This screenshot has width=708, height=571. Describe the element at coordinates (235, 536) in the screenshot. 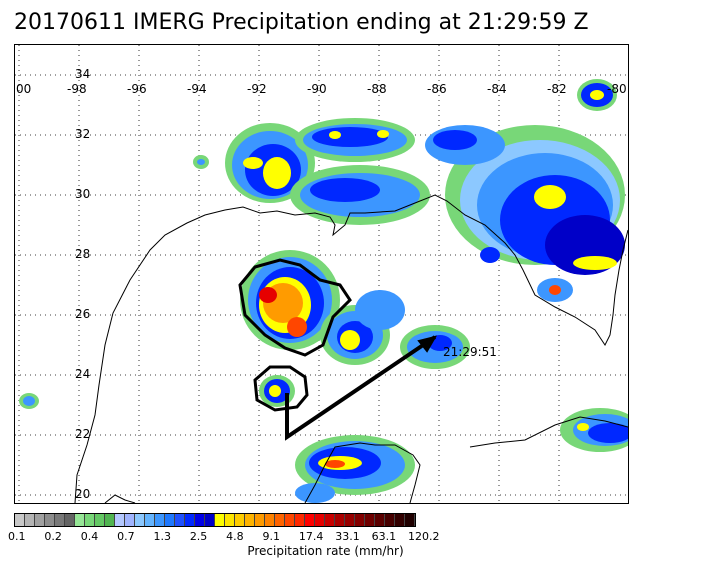

I see `colorbar-tick-label: 4.8` at that location.